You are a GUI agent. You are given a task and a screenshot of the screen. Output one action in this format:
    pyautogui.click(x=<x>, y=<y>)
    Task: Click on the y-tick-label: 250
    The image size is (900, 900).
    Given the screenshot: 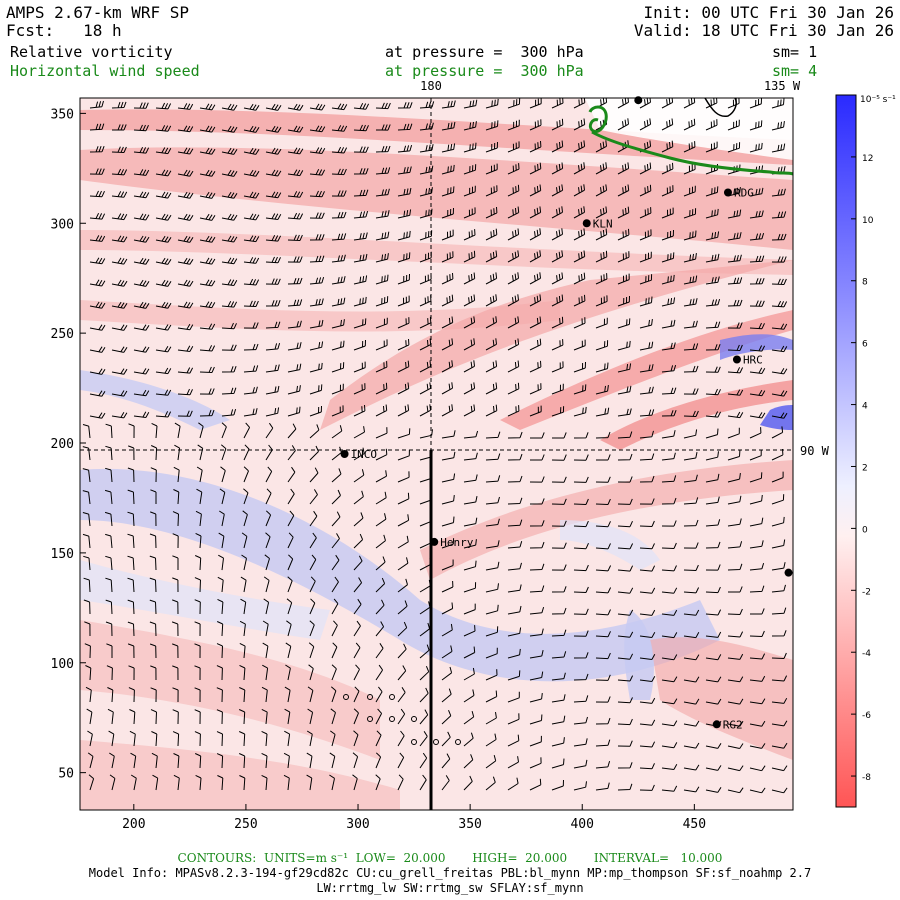 What is the action you would take?
    pyautogui.click(x=62, y=334)
    